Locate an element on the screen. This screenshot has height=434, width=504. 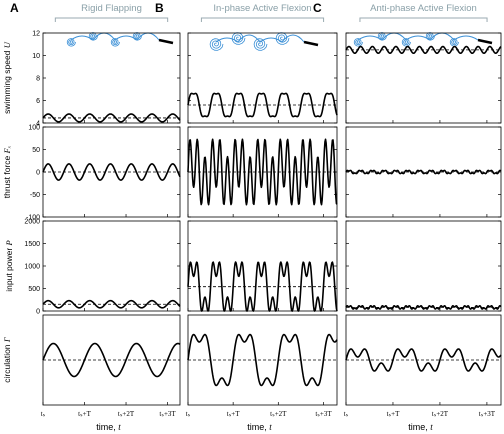
y-tick-label: 50 is located at coordinates (36, 150).